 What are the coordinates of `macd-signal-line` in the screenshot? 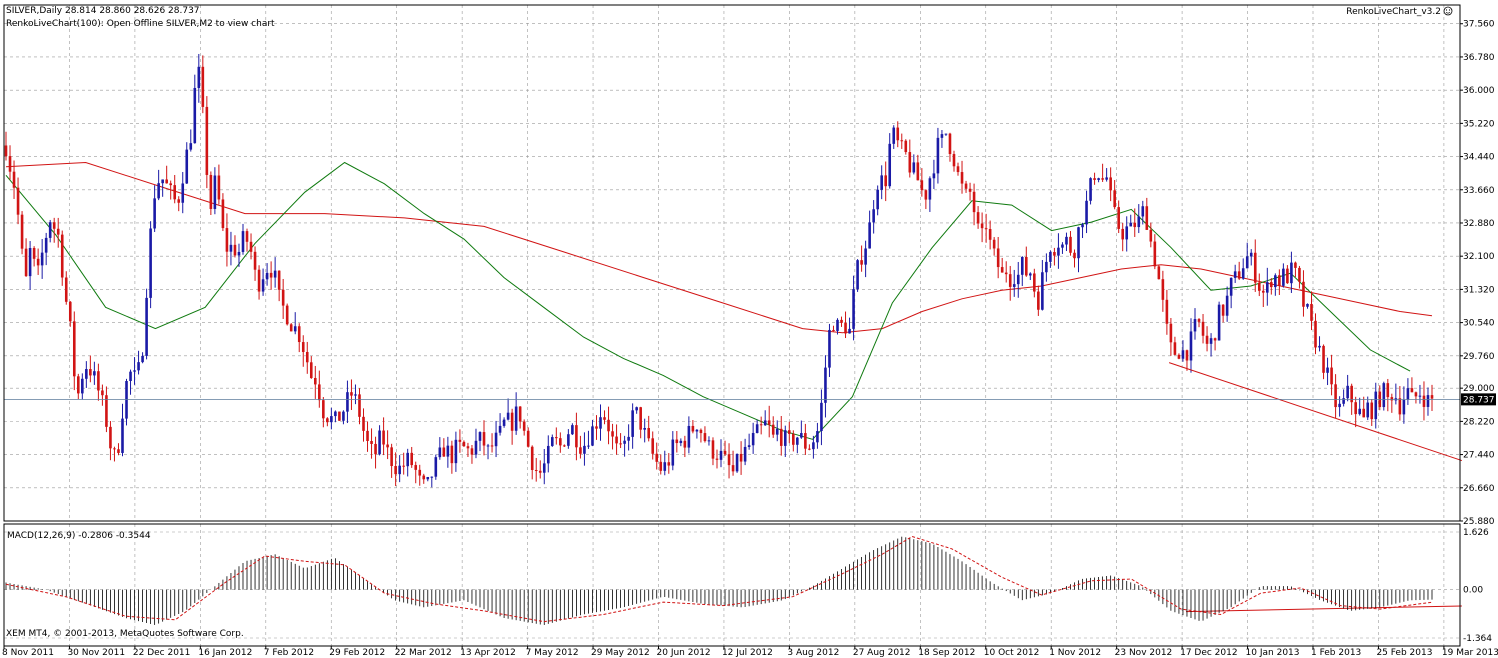 It's located at (719, 579).